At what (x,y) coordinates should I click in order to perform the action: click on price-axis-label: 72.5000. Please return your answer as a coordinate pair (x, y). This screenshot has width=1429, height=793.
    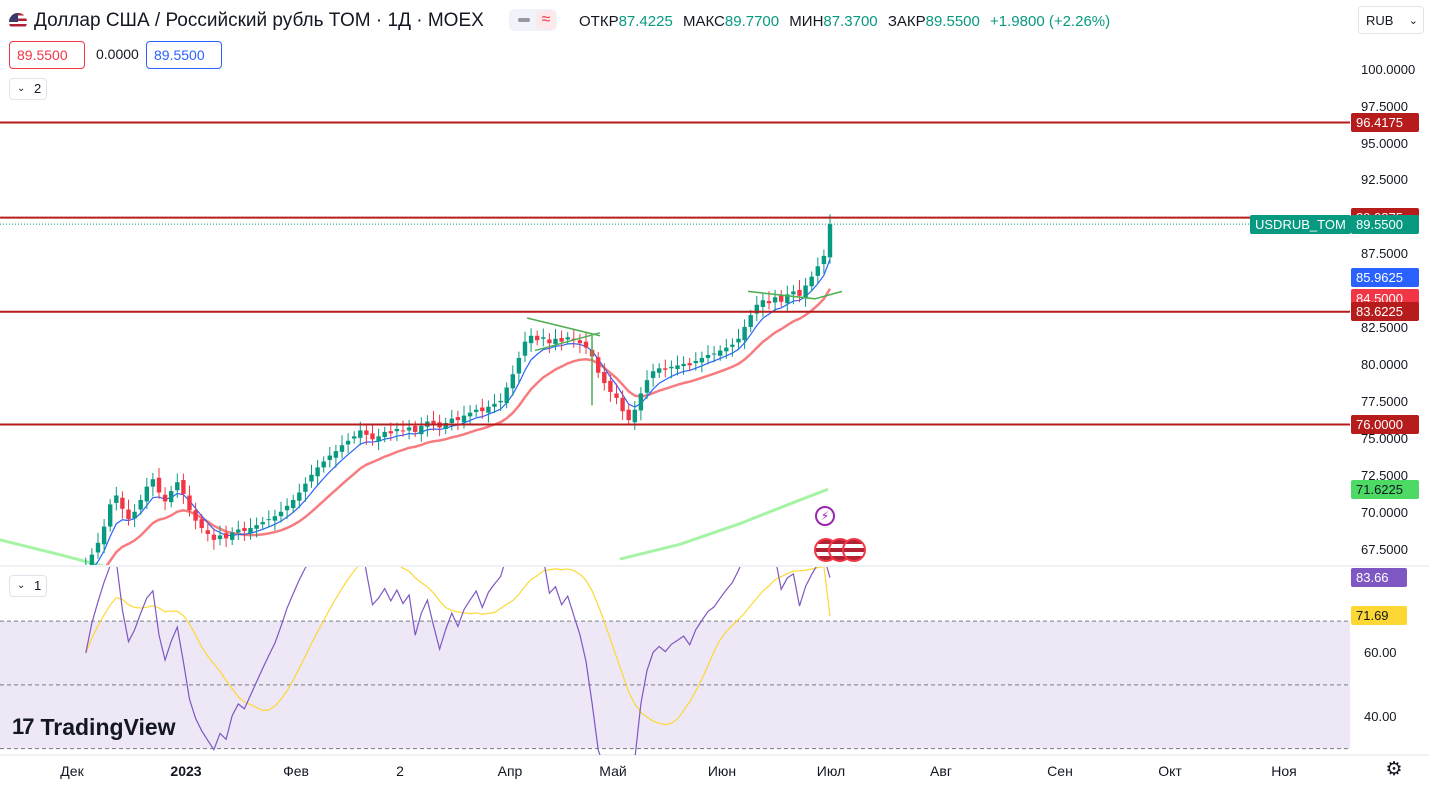
    Looking at the image, I should click on (1384, 476).